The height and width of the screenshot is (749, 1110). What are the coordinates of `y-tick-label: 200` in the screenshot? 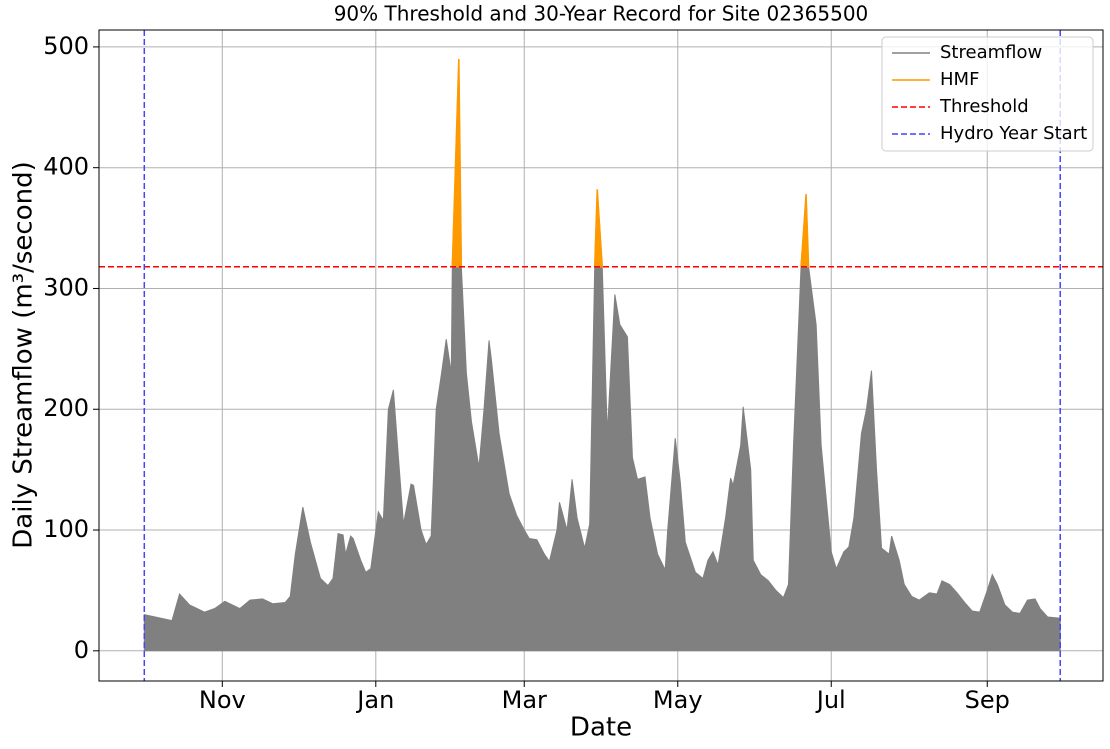 It's located at (66, 408).